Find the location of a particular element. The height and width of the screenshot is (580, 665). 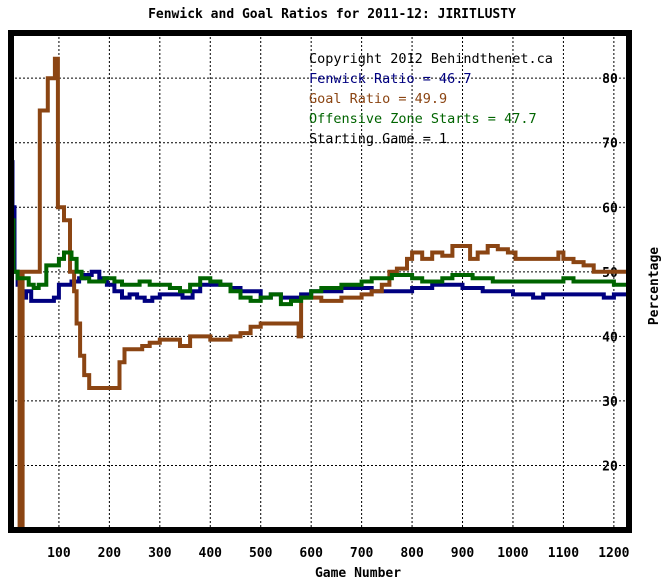

starting-game-note: Starting Game = 1 is located at coordinates (378, 139).